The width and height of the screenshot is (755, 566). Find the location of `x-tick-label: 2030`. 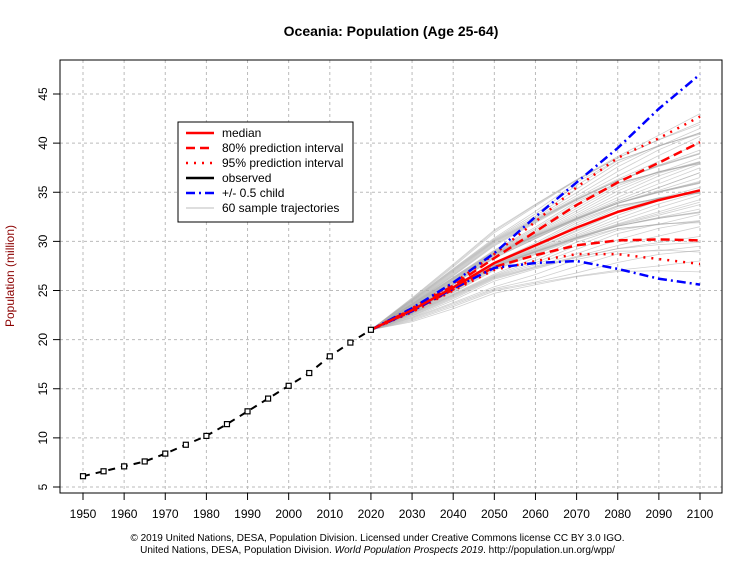

x-tick-label: 2030 is located at coordinates (412, 514).